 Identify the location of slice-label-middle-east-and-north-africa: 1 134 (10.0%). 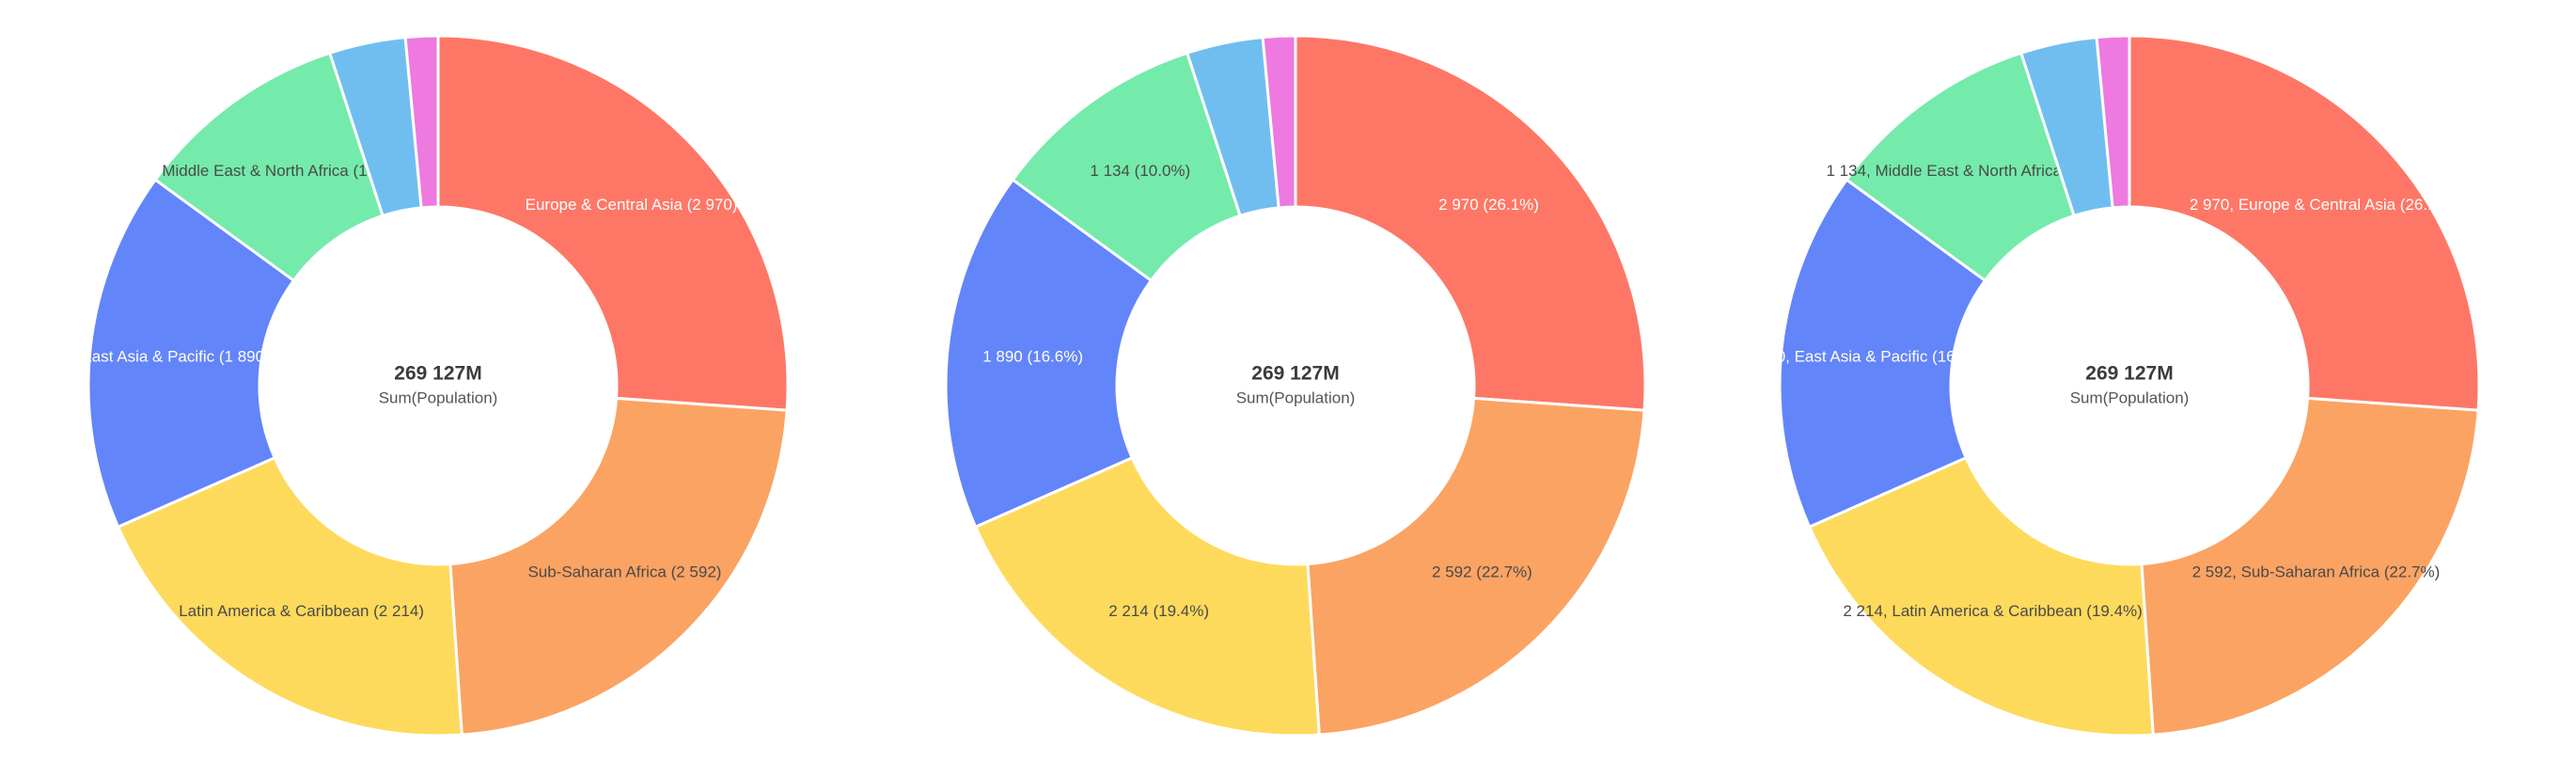
(1140, 171).